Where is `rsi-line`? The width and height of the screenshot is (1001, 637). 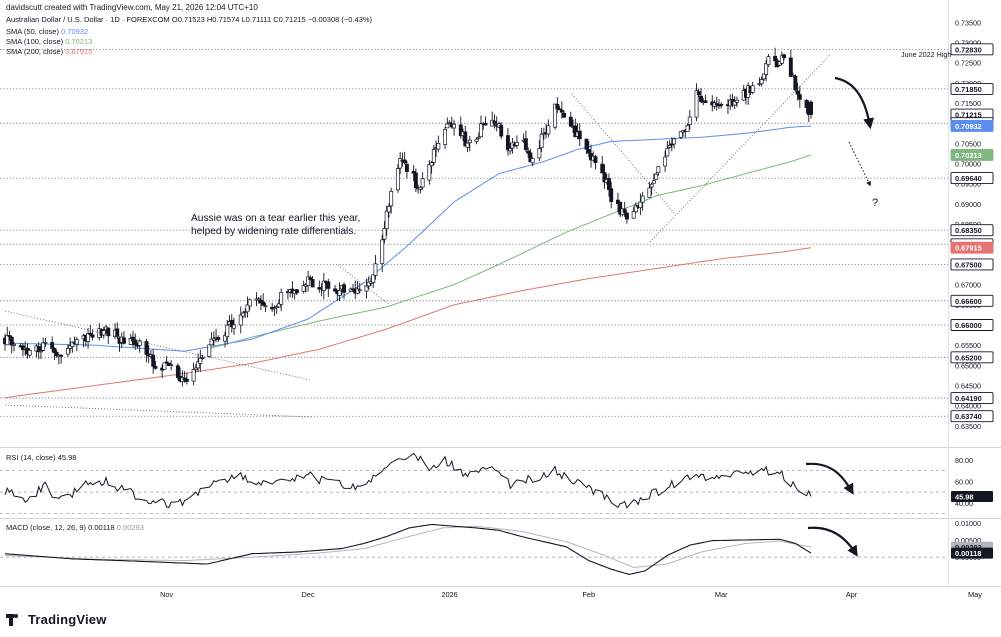
rsi-line is located at coordinates (408, 480).